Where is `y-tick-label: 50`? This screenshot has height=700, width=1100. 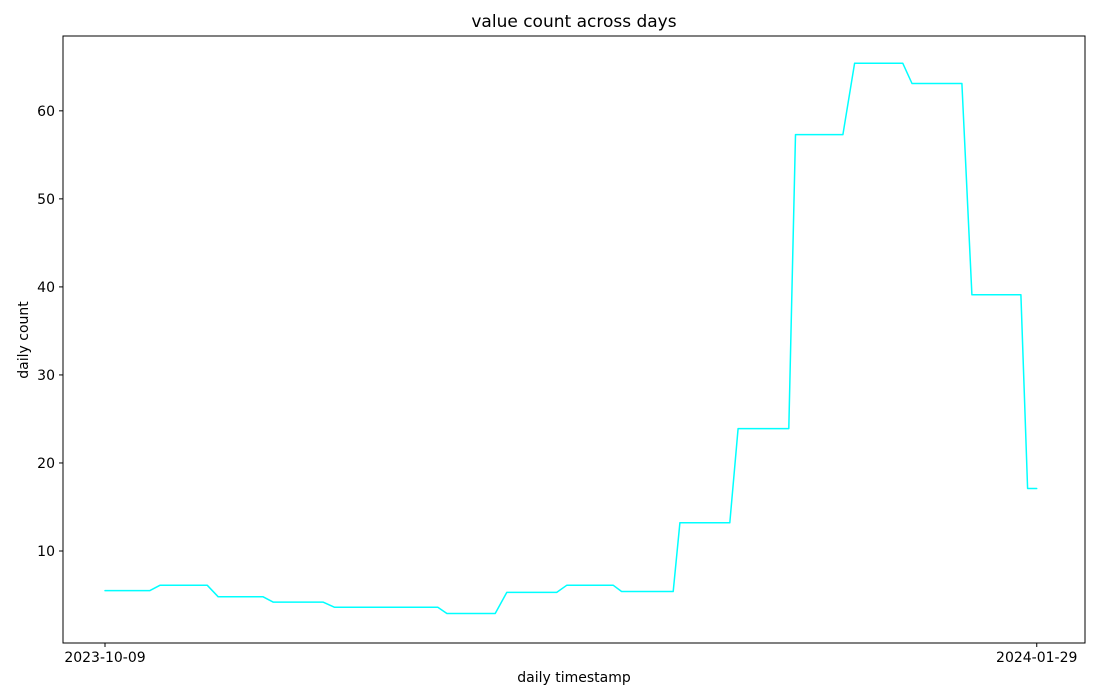
y-tick-label: 50 is located at coordinates (46, 200).